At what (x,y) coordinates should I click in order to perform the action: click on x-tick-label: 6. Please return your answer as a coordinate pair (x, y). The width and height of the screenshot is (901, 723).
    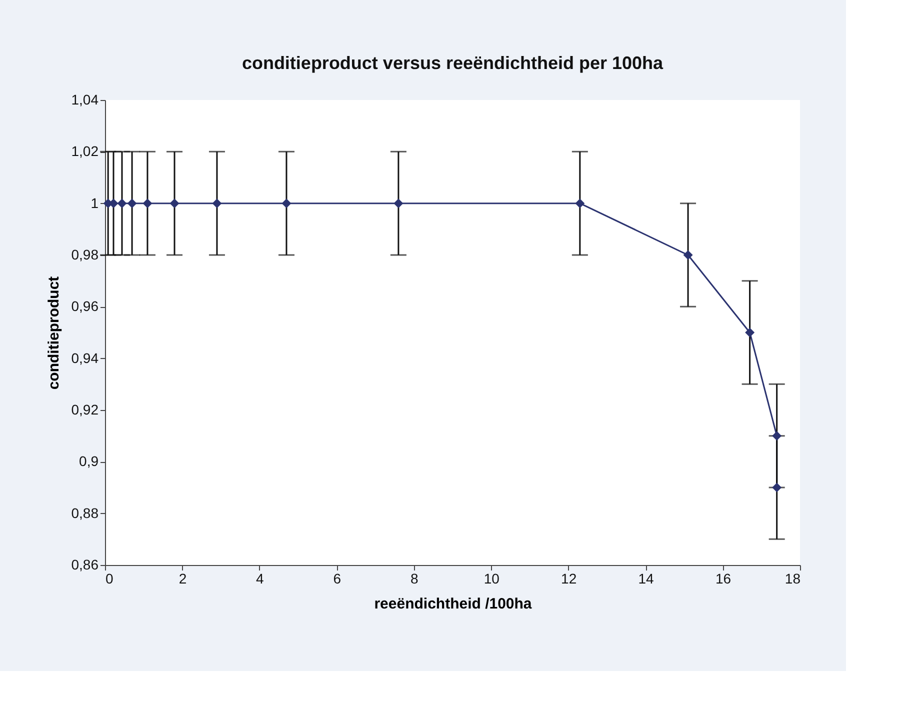
    Looking at the image, I should click on (337, 578).